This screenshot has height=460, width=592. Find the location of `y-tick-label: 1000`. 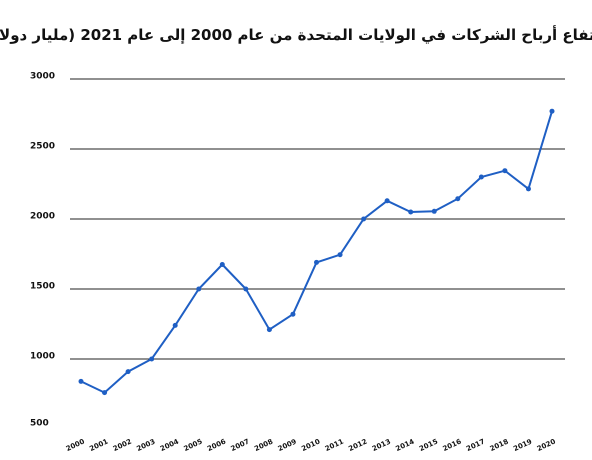

y-tick-label: 1000 is located at coordinates (42, 357).